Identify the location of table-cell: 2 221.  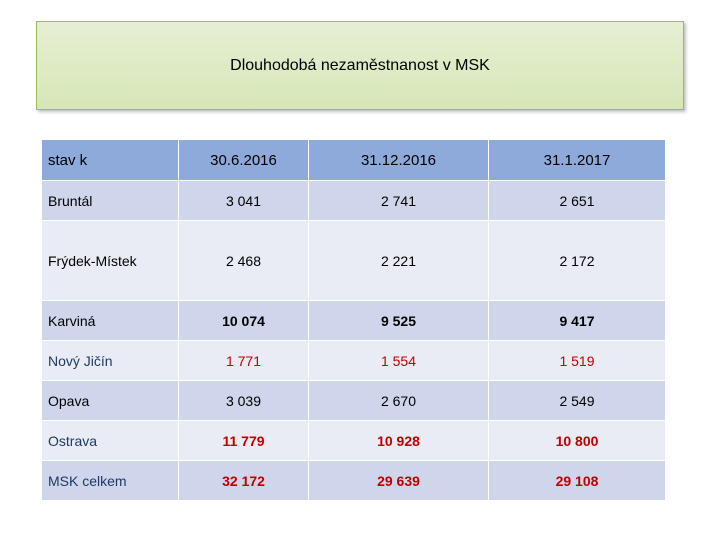
(398, 260).